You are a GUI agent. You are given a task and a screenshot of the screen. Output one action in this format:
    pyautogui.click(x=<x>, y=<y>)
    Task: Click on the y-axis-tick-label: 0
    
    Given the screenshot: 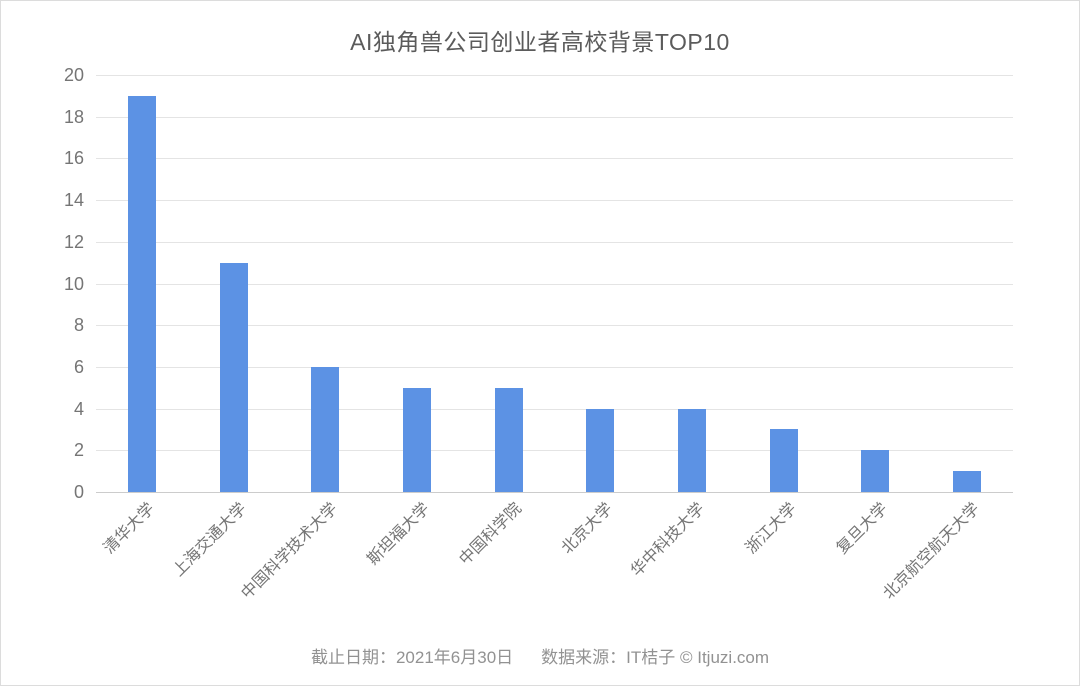 What is the action you would take?
    pyautogui.click(x=78, y=492)
    